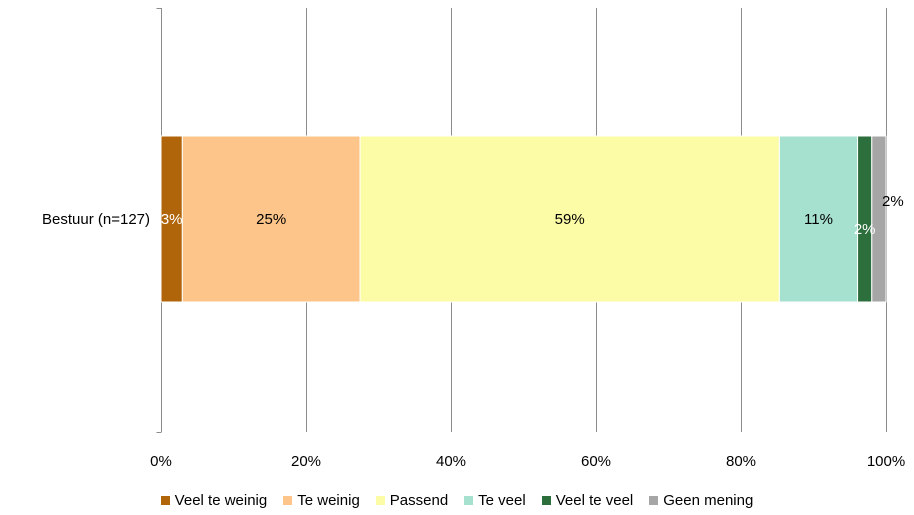 This screenshot has height=515, width=914. What do you see at coordinates (886, 461) in the screenshot?
I see `x-tick-label: 100%` at bounding box center [886, 461].